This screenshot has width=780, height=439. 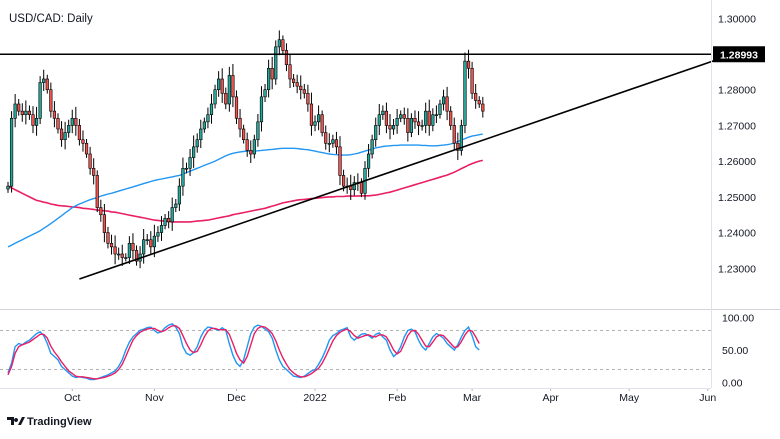 I want to click on tradingview-logo-icon, so click(x=16, y=421).